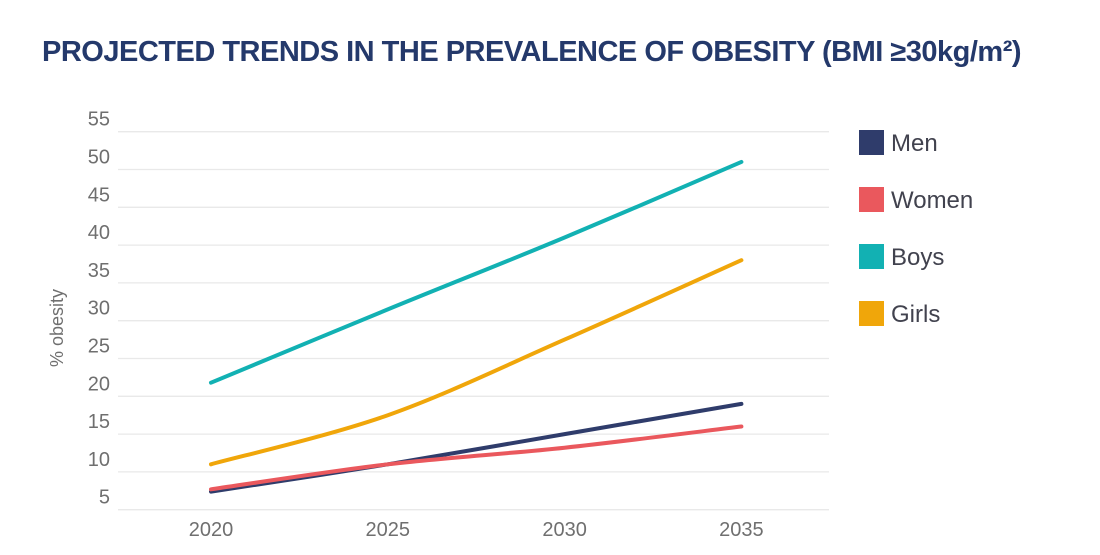  What do you see at coordinates (99, 120) in the screenshot?
I see `y-tick-label: 55` at bounding box center [99, 120].